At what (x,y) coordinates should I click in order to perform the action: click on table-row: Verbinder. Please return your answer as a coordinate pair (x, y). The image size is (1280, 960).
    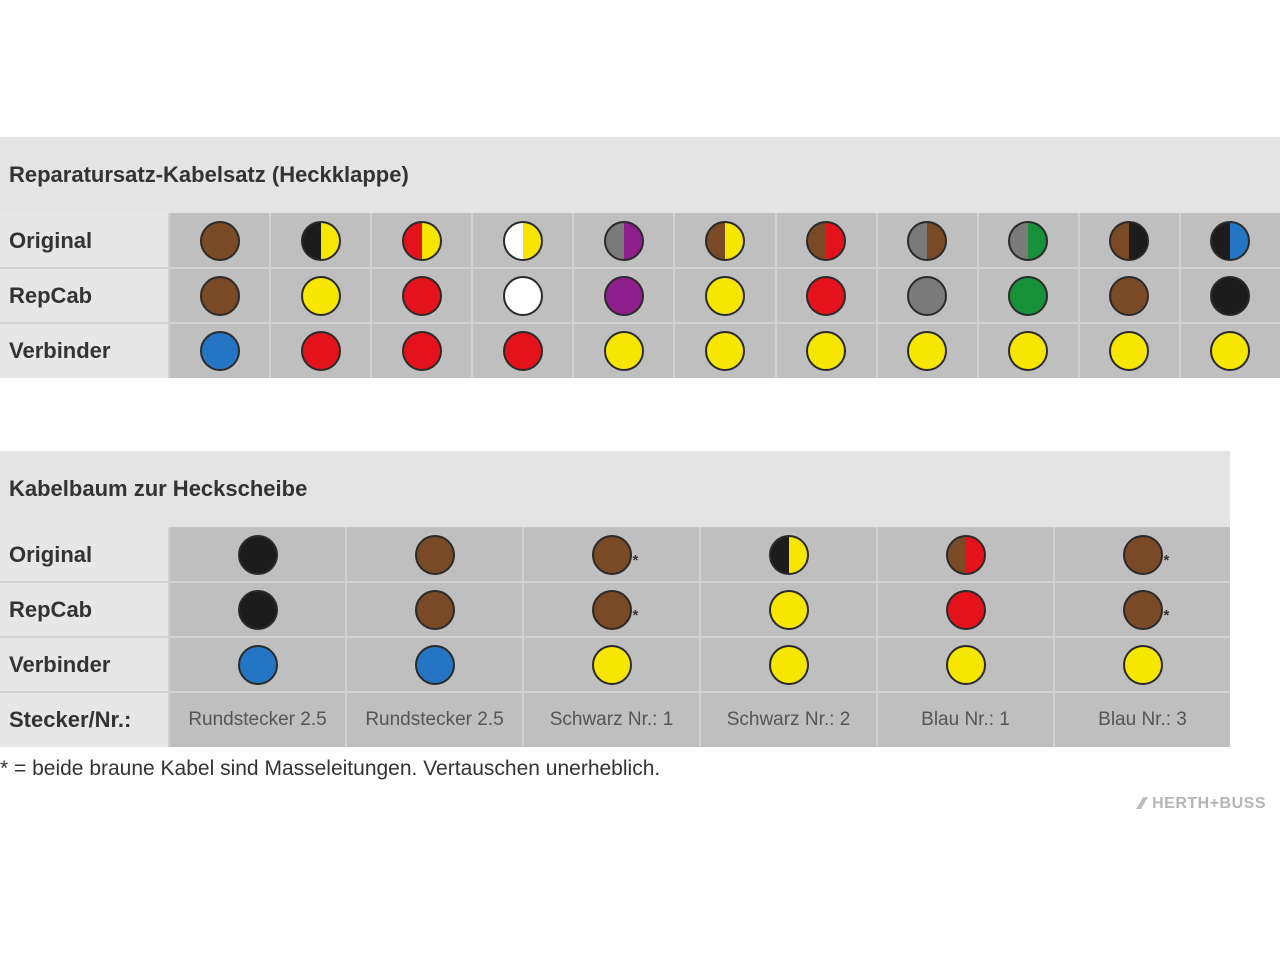
    Looking at the image, I should click on (640, 350).